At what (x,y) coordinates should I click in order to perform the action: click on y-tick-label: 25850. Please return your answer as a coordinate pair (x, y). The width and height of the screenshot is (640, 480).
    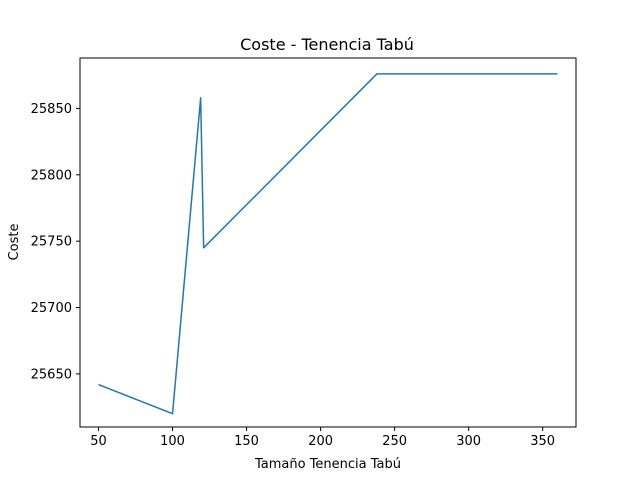
    Looking at the image, I should click on (51, 109).